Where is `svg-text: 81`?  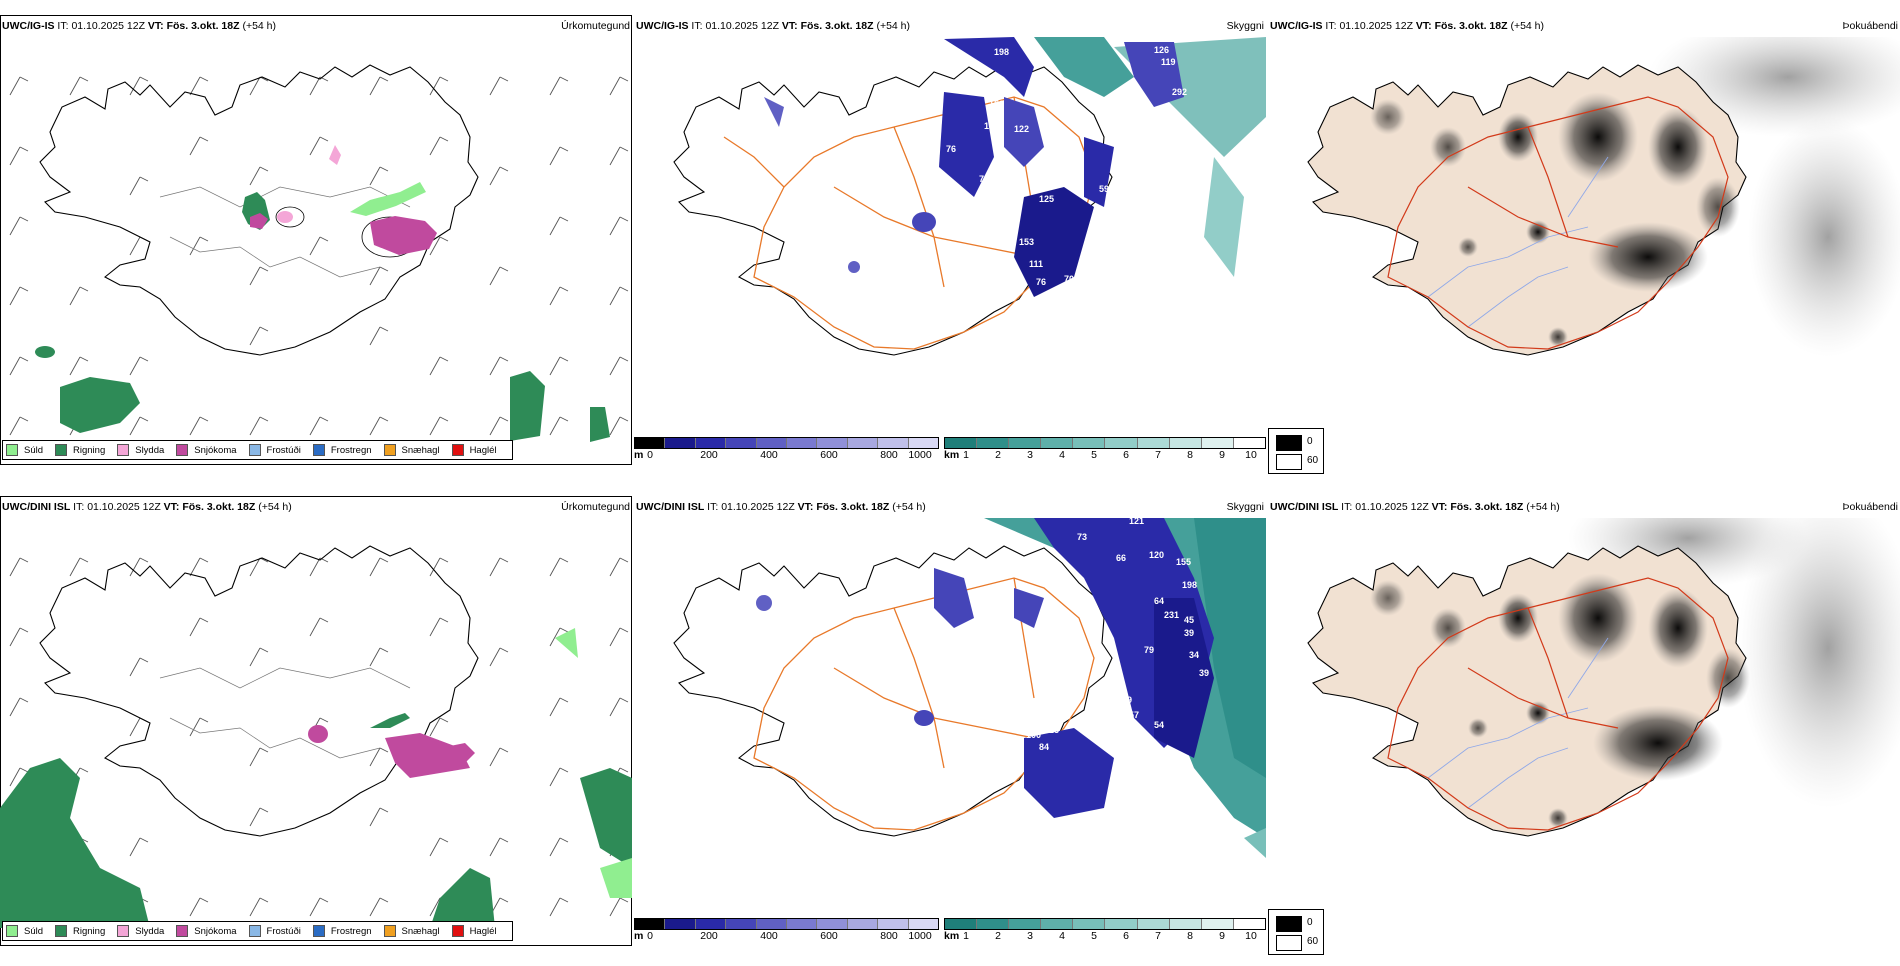 svg-text: 81 is located at coordinates (1119, 184).